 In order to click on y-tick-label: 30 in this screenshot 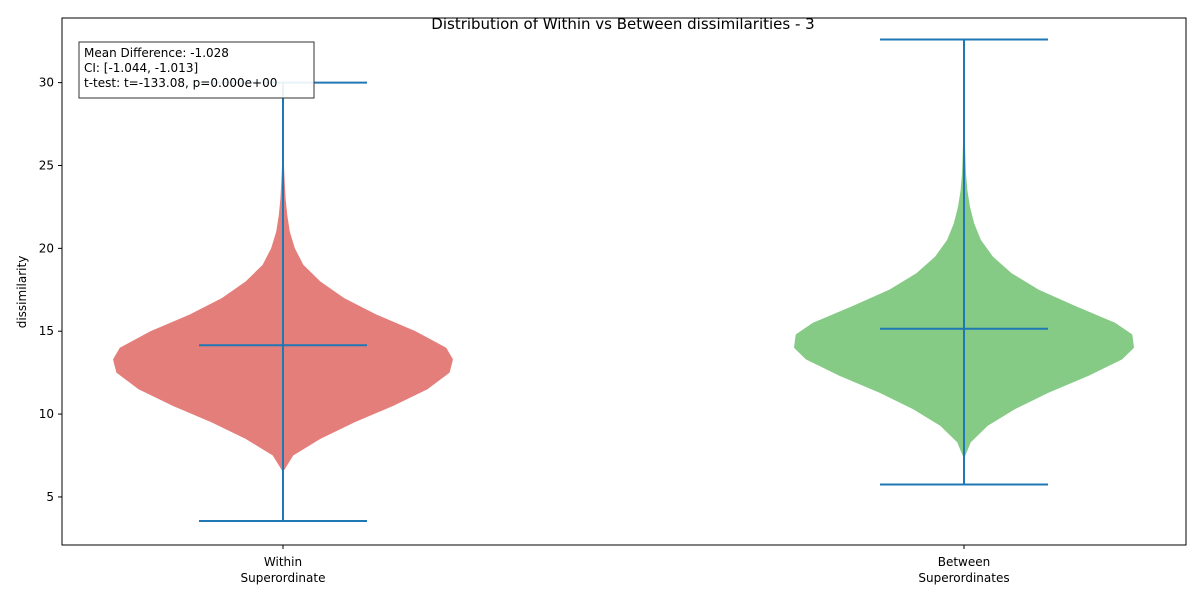, I will do `click(46, 83)`.